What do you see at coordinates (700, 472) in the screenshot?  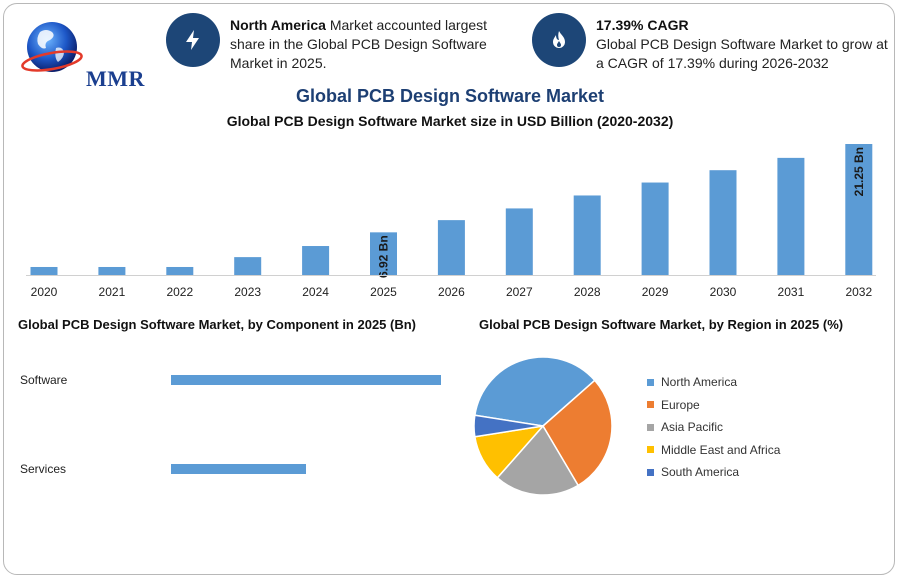 I see `legend-label: South America` at bounding box center [700, 472].